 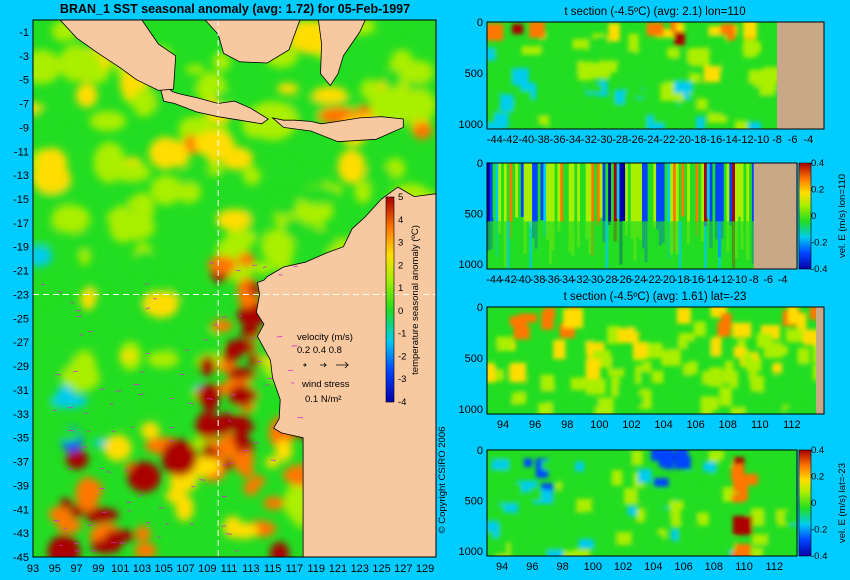 I want to click on map-x-tick-label: 125, so click(x=381, y=569).